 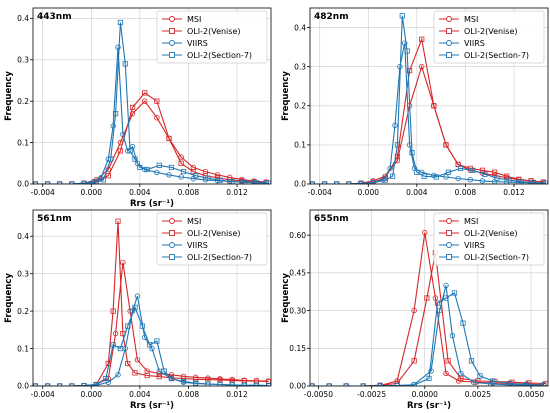 What do you see at coordinates (371, 394) in the screenshot?
I see `x-tick-label: -0.0025` at bounding box center [371, 394].